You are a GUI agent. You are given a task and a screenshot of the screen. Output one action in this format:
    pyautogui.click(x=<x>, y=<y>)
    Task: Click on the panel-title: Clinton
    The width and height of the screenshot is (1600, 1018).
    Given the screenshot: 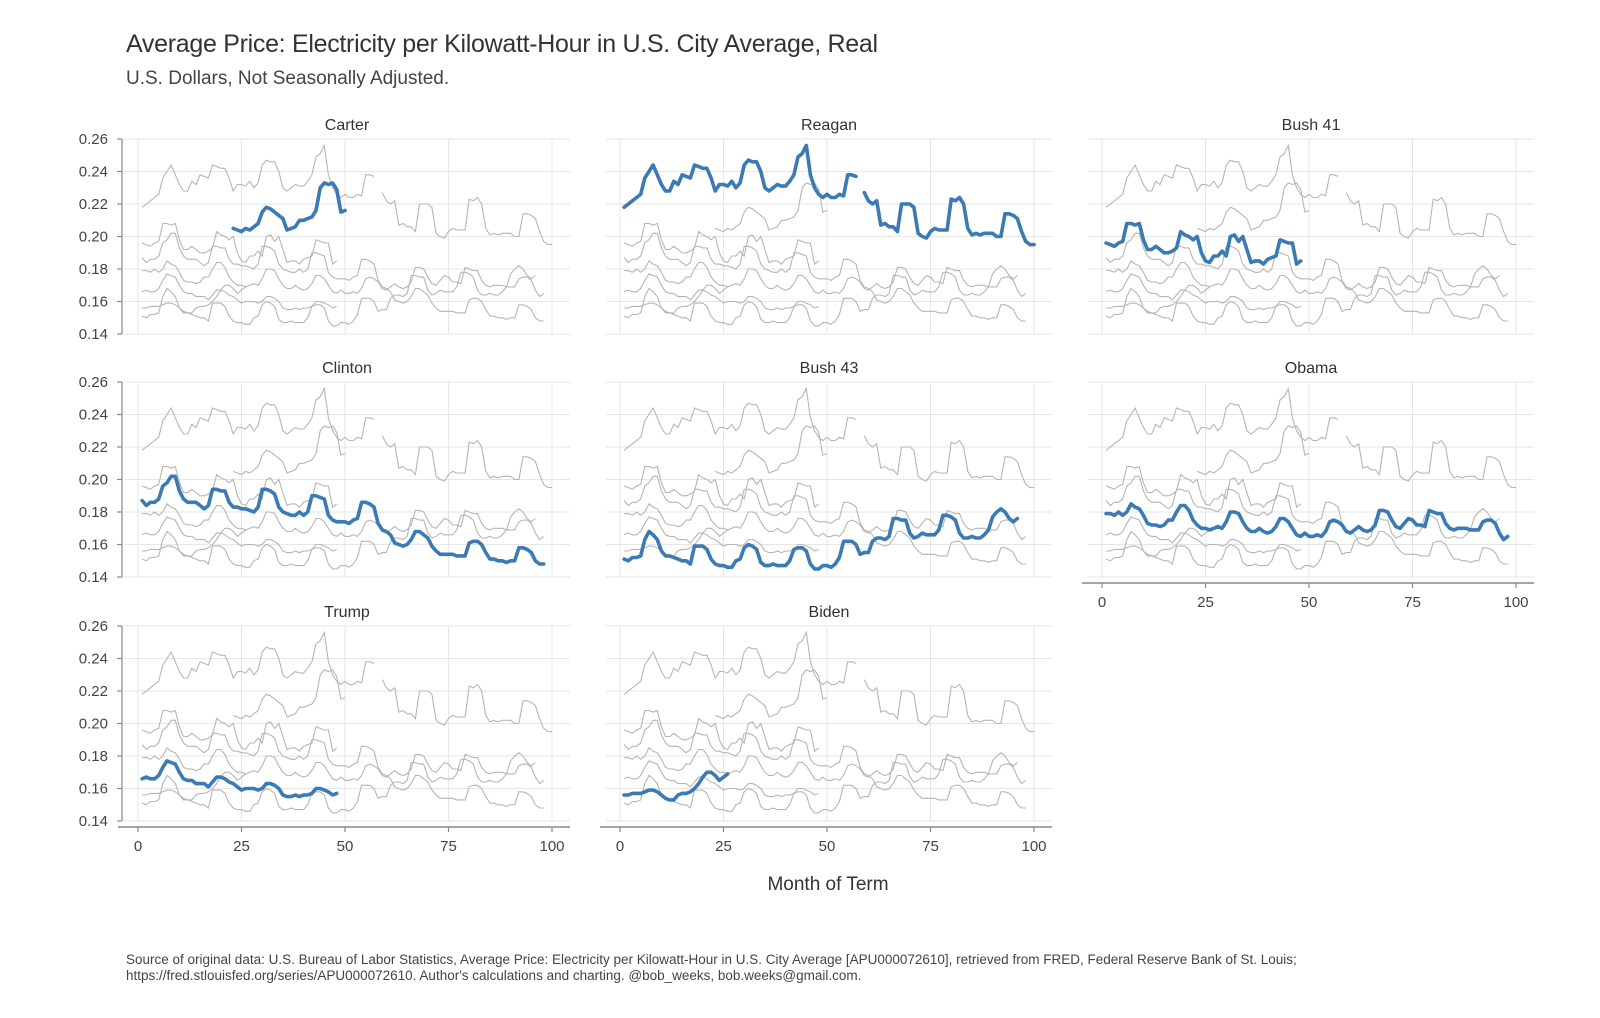 What is the action you would take?
    pyautogui.click(x=347, y=368)
    